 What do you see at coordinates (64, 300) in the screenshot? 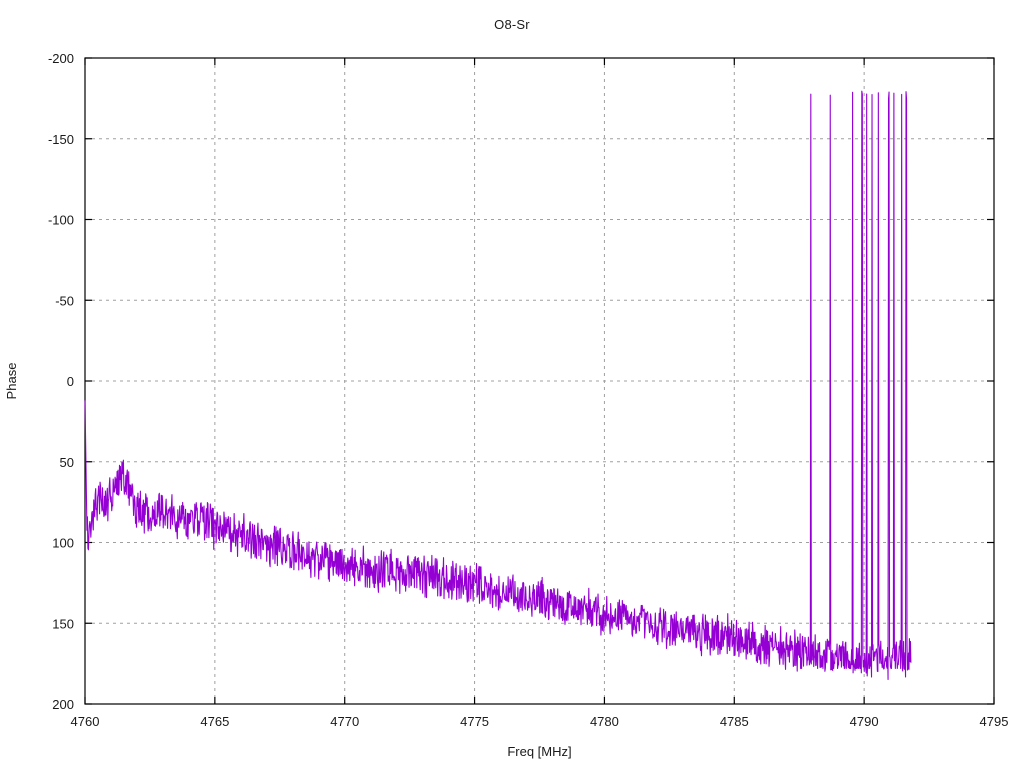
I see `y-tick-label: -50` at bounding box center [64, 300].